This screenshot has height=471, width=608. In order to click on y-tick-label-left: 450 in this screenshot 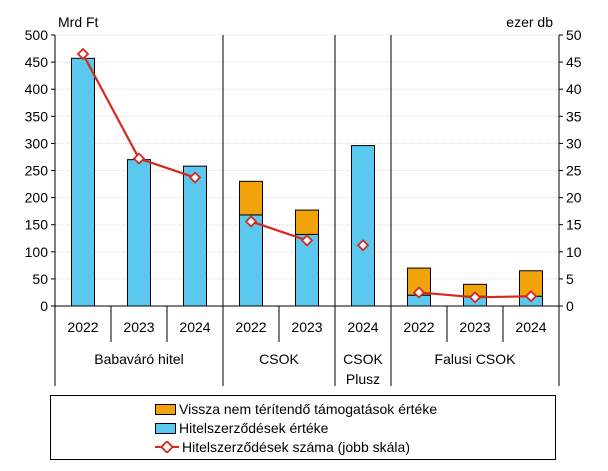, I will do `click(37, 62)`.